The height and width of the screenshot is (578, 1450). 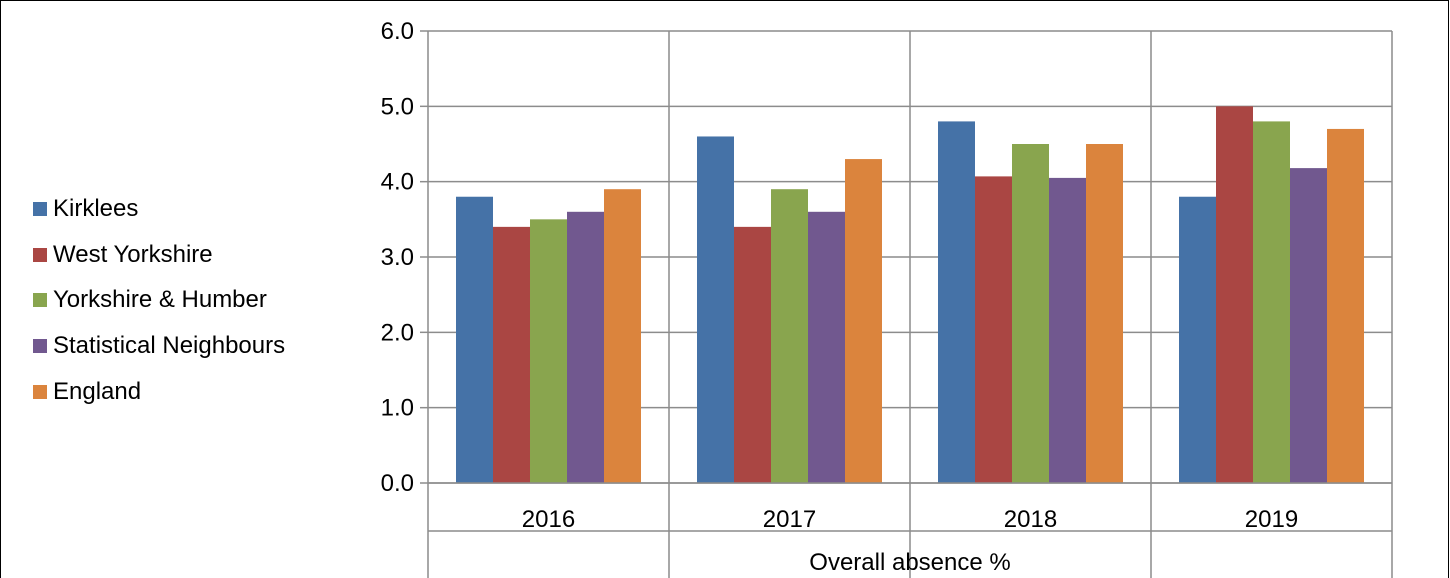 I want to click on legend-label: West Yorkshire, so click(x=133, y=254).